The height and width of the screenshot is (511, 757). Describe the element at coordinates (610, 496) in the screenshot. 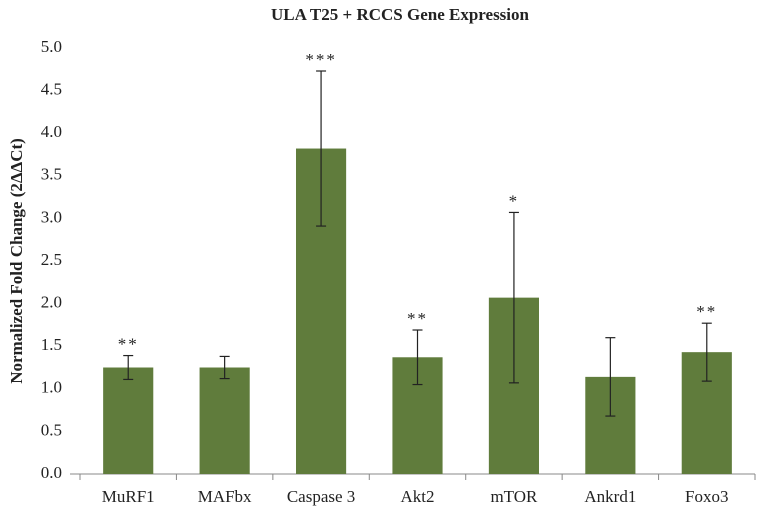

I see `x-tick-label: Ankrd1` at that location.